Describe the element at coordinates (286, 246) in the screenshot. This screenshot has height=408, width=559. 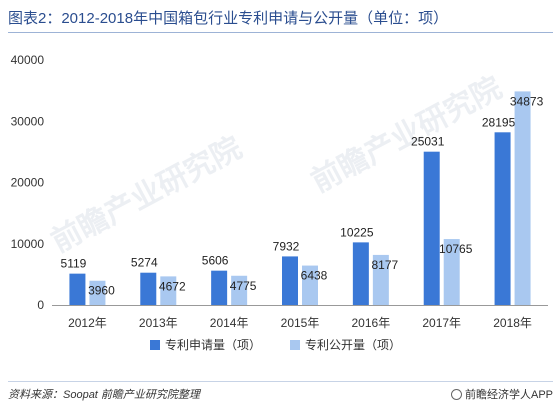
I see `data-label: 7932` at that location.